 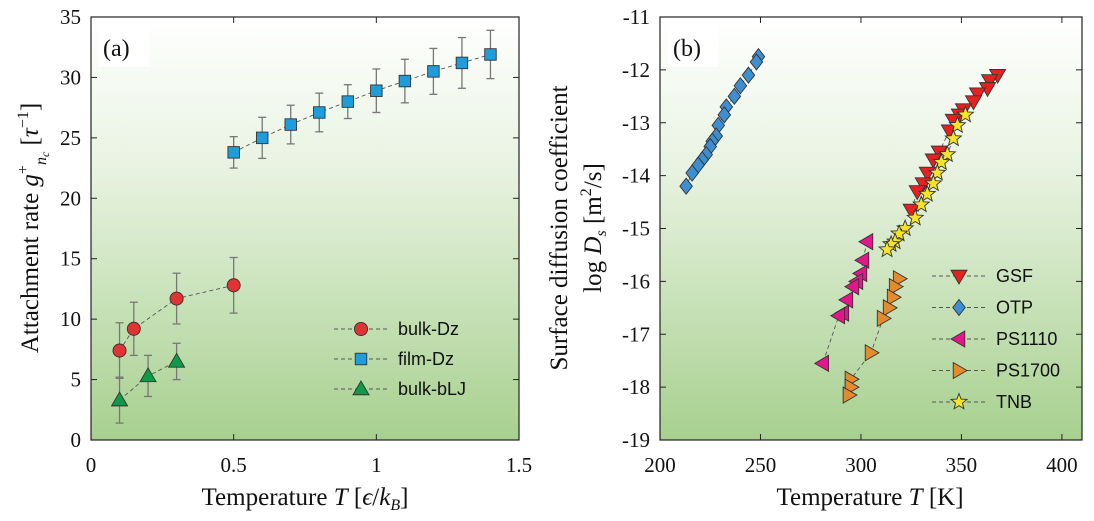 I want to click on series-film-dz, so click(x=362, y=99).